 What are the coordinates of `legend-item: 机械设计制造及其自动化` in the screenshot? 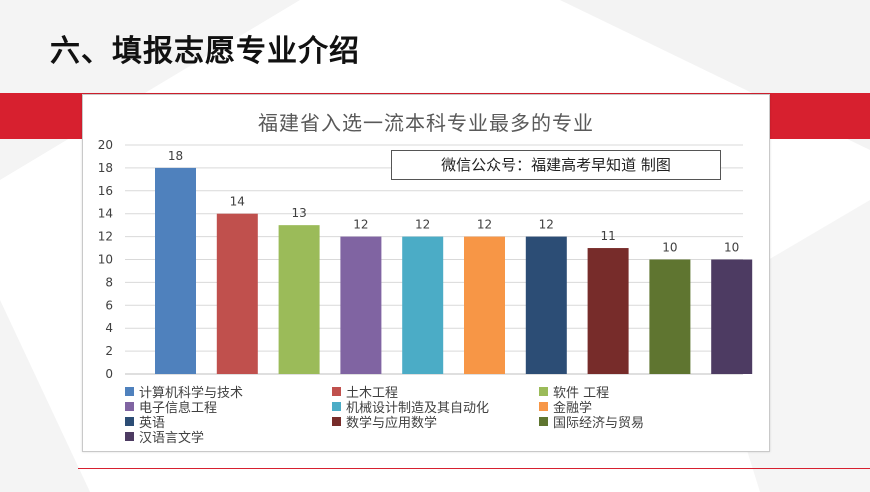 It's located at (435, 407).